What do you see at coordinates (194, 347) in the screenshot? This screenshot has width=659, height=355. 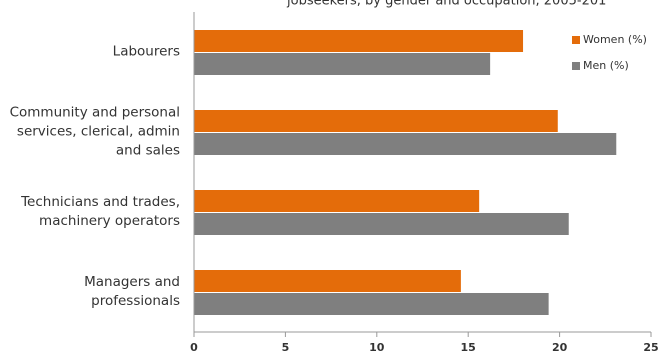 I see `x-tick-label: 0` at bounding box center [194, 347].